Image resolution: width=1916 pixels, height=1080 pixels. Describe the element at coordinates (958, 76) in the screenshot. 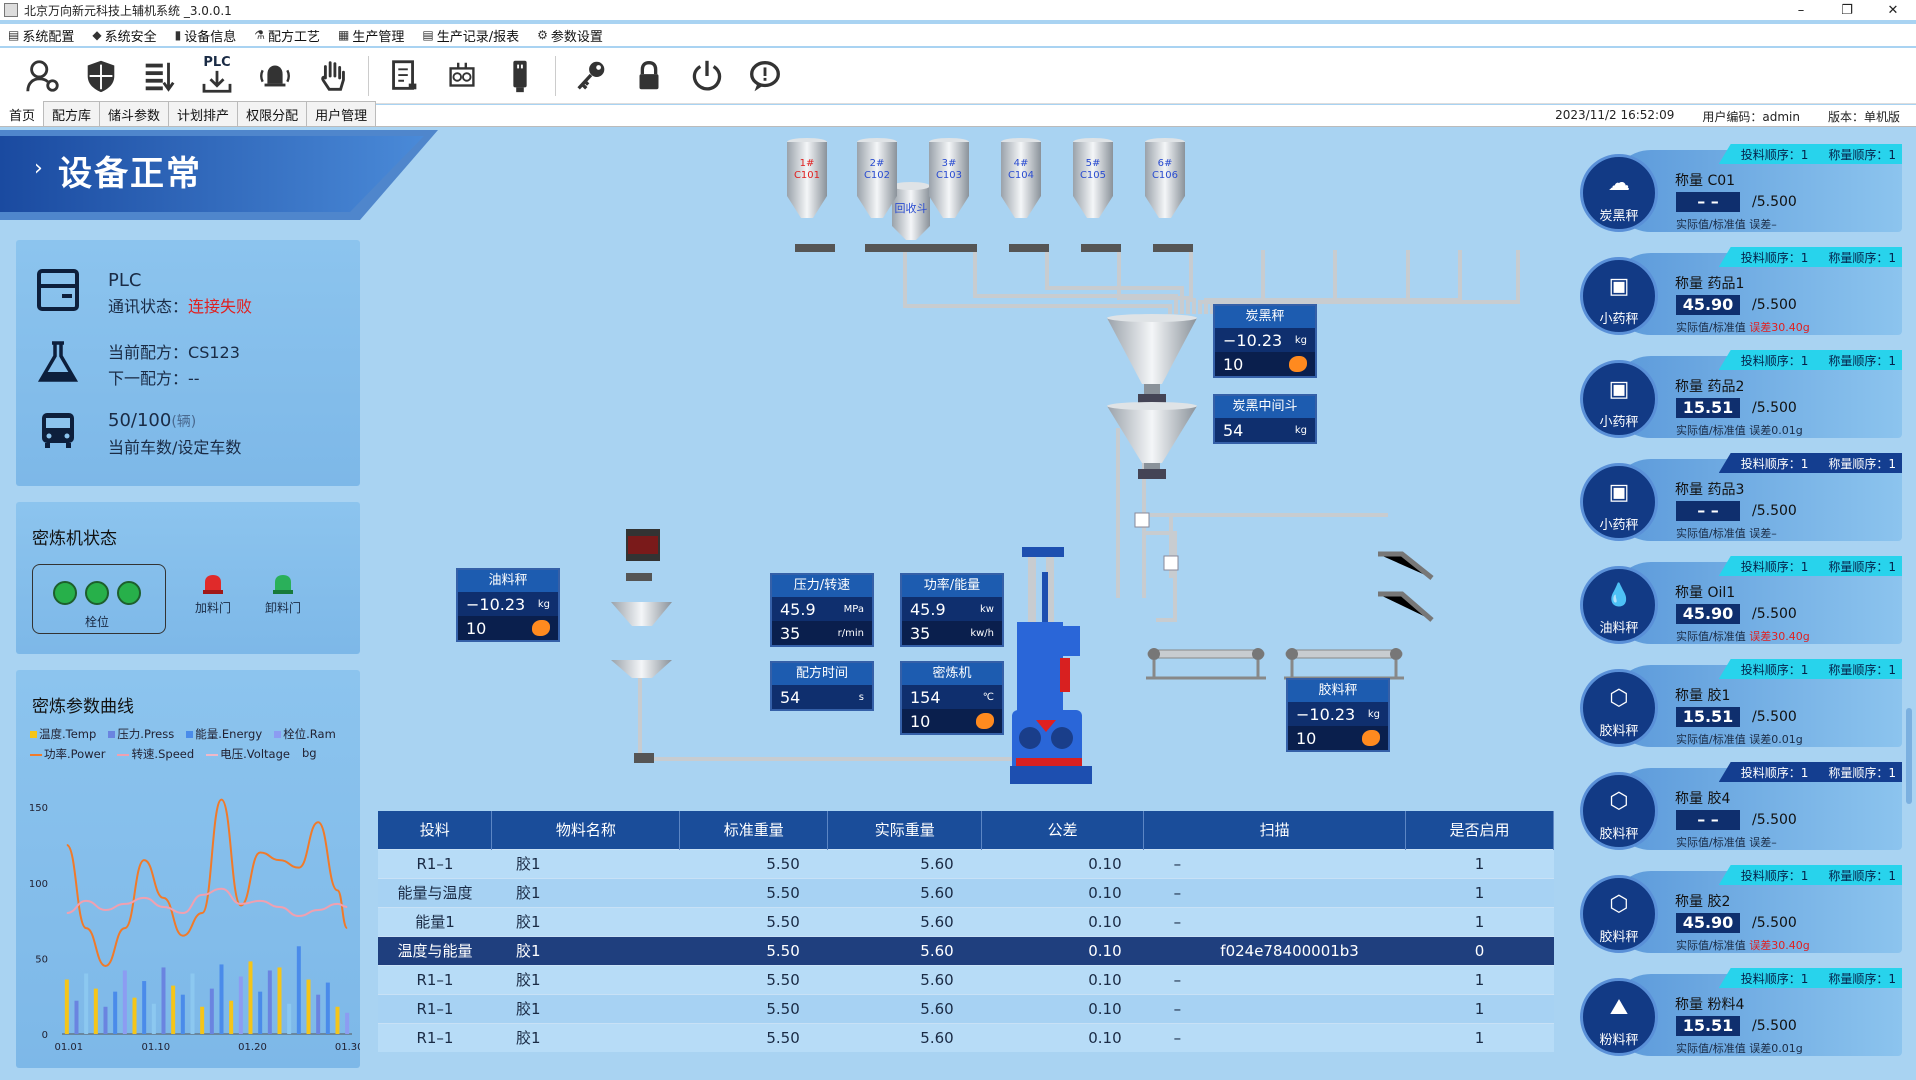

I see `toolbar: PLC` at that location.